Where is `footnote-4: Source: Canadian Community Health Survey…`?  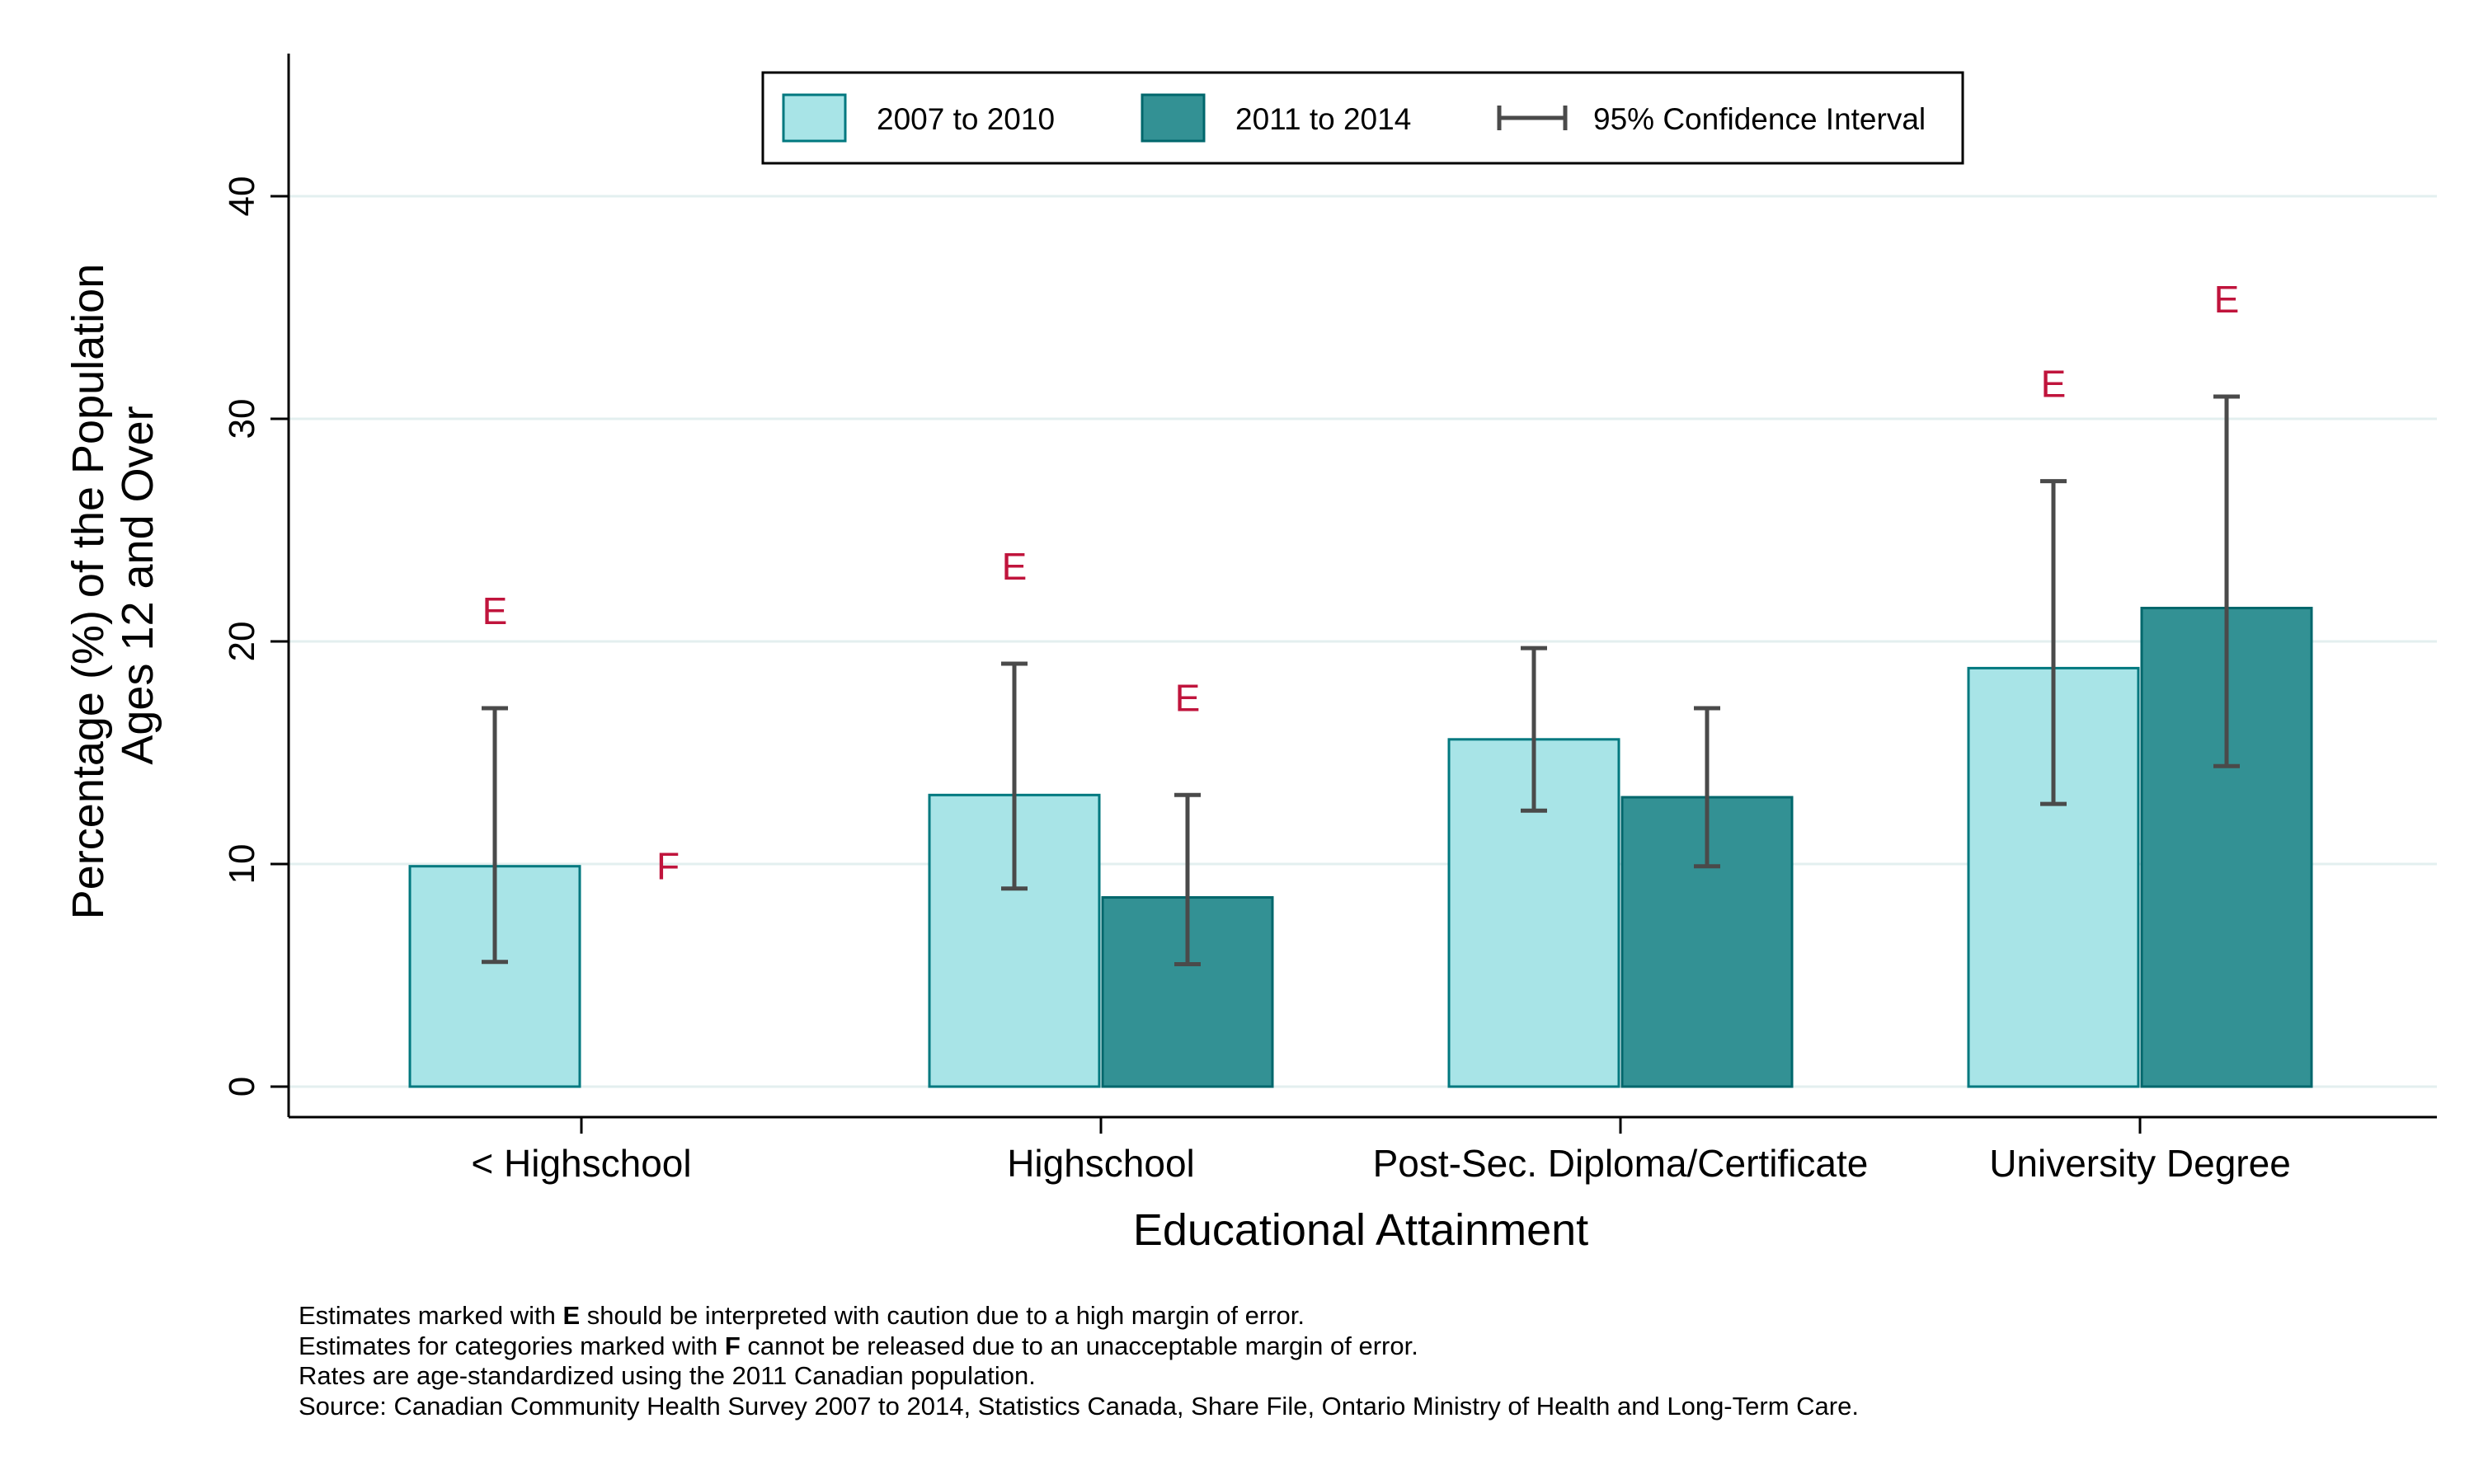 footnote-4: Source: Canadian Community Health Survey… is located at coordinates (1079, 1406).